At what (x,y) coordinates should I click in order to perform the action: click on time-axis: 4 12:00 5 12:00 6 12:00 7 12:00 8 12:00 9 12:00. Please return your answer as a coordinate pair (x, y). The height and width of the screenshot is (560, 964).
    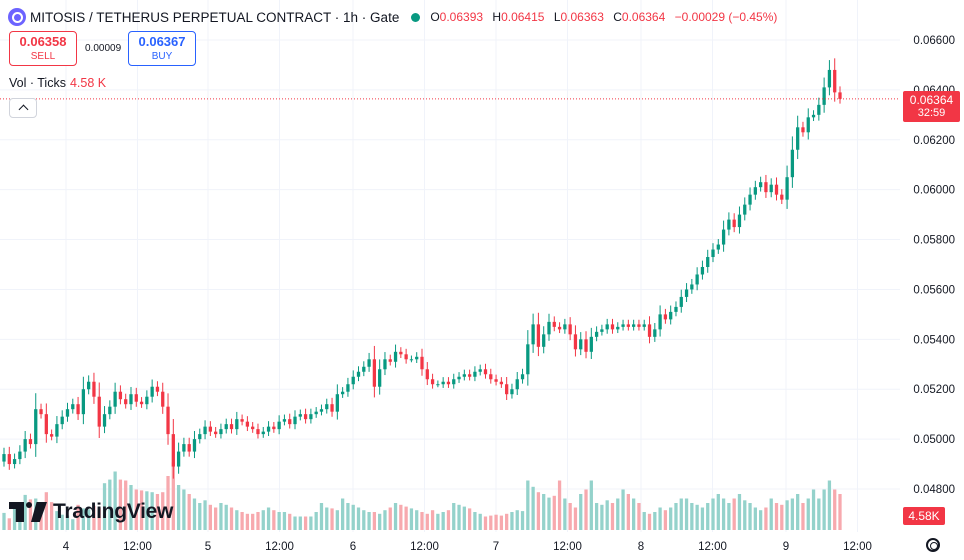
    Looking at the image, I should click on (467, 547).